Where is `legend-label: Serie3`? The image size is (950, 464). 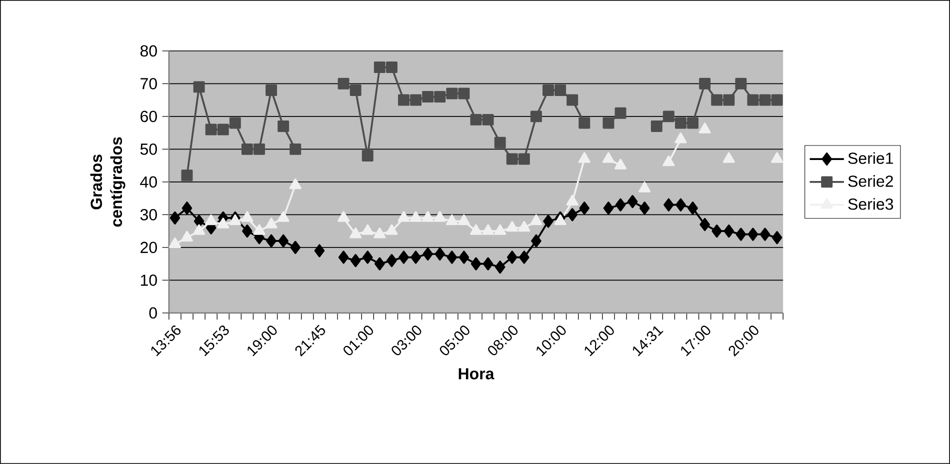 legend-label: Serie3 is located at coordinates (871, 204).